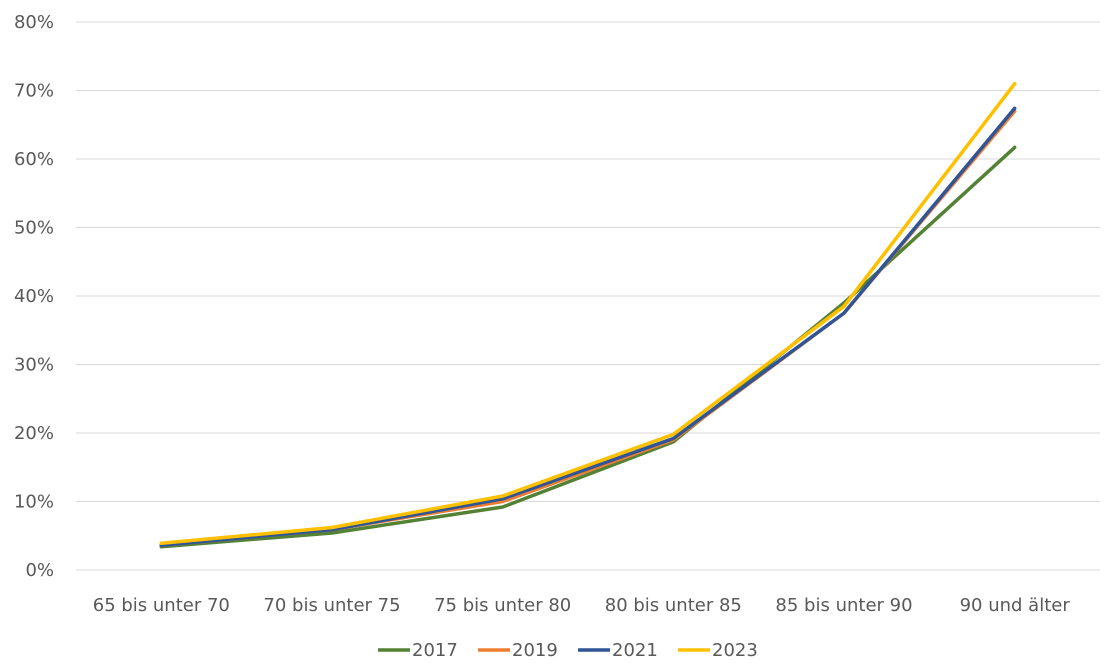 The width and height of the screenshot is (1114, 668). I want to click on y-tick-label: 40%, so click(34, 296).